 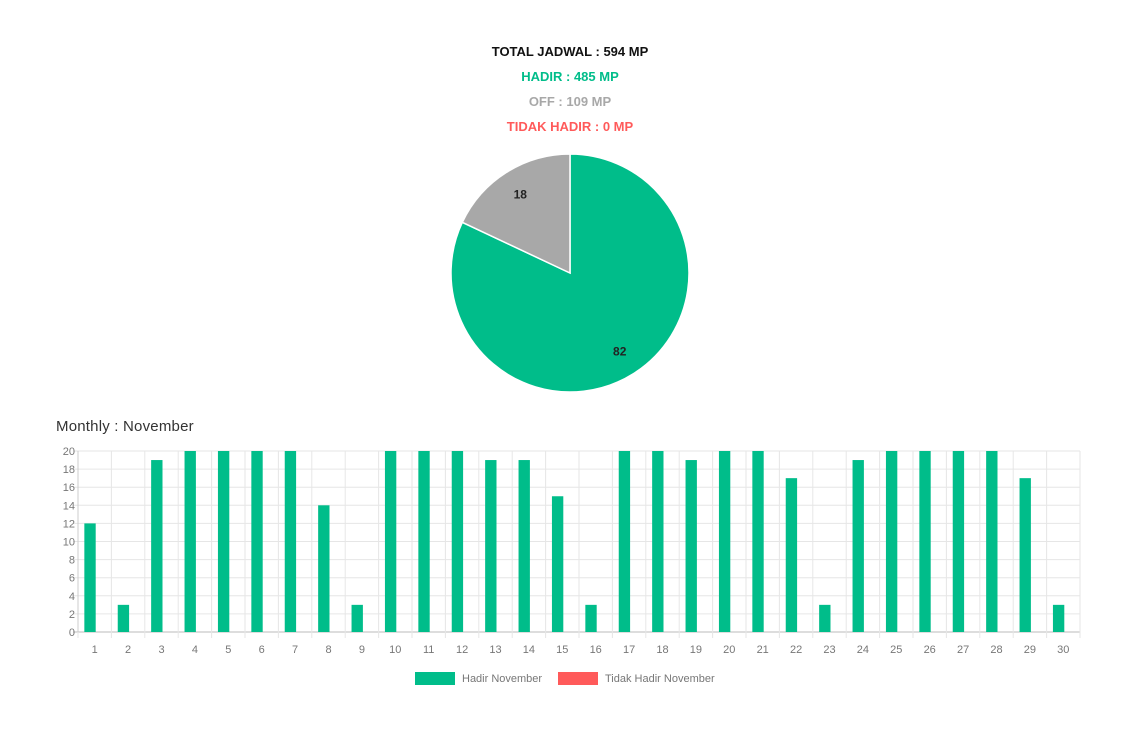 What do you see at coordinates (562, 650) in the screenshot?
I see `x-tick-label: 15` at bounding box center [562, 650].